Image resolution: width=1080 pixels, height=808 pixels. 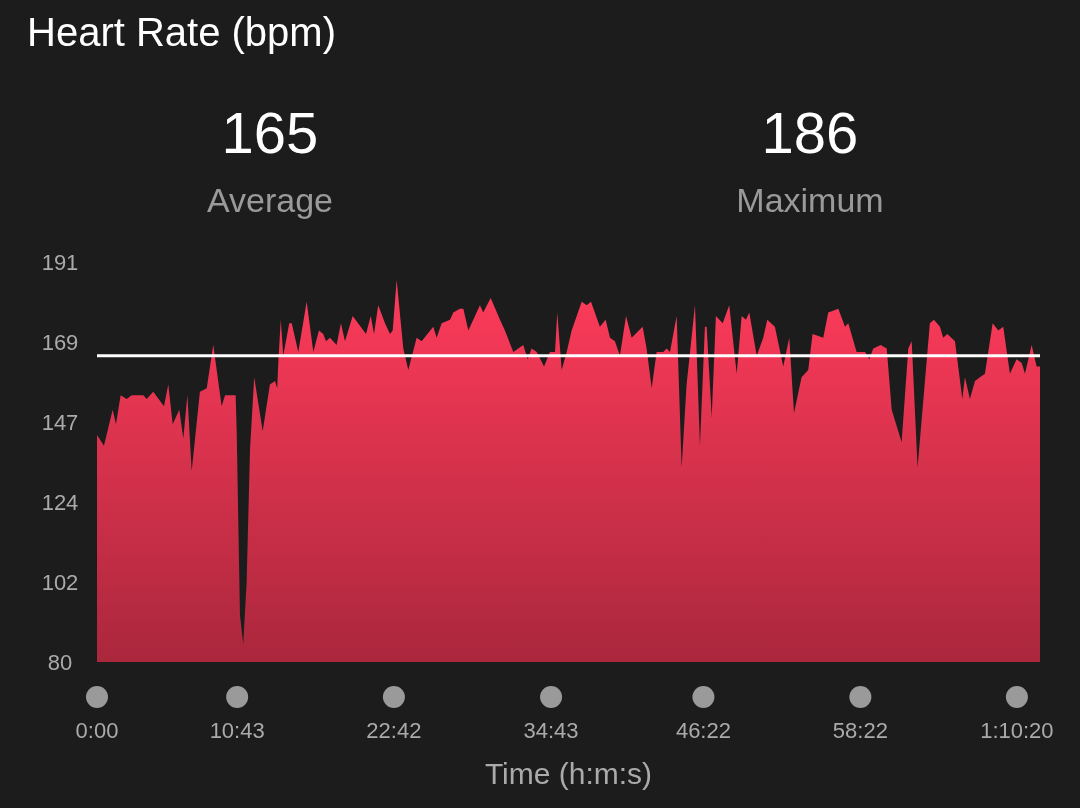 What do you see at coordinates (60, 422) in the screenshot?
I see `y-tick-label: 147` at bounding box center [60, 422].